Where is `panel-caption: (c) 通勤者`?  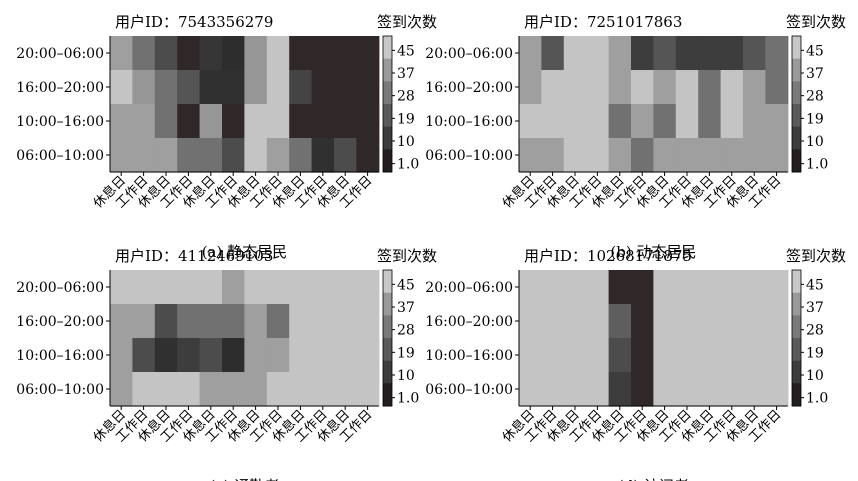
panel-caption: (c) 通勤者 is located at coordinates (244, 479).